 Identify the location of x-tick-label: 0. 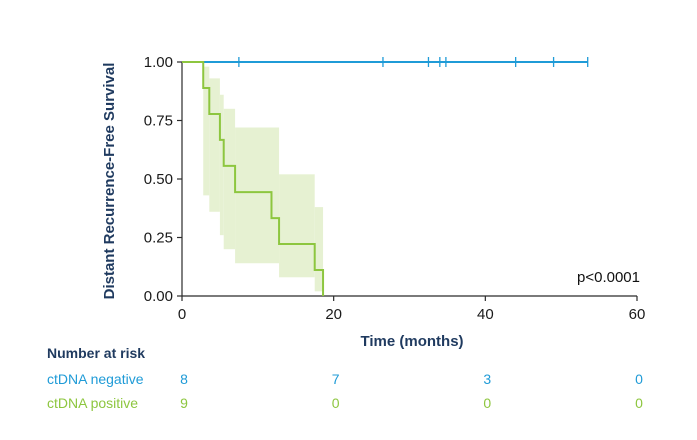
(182, 314).